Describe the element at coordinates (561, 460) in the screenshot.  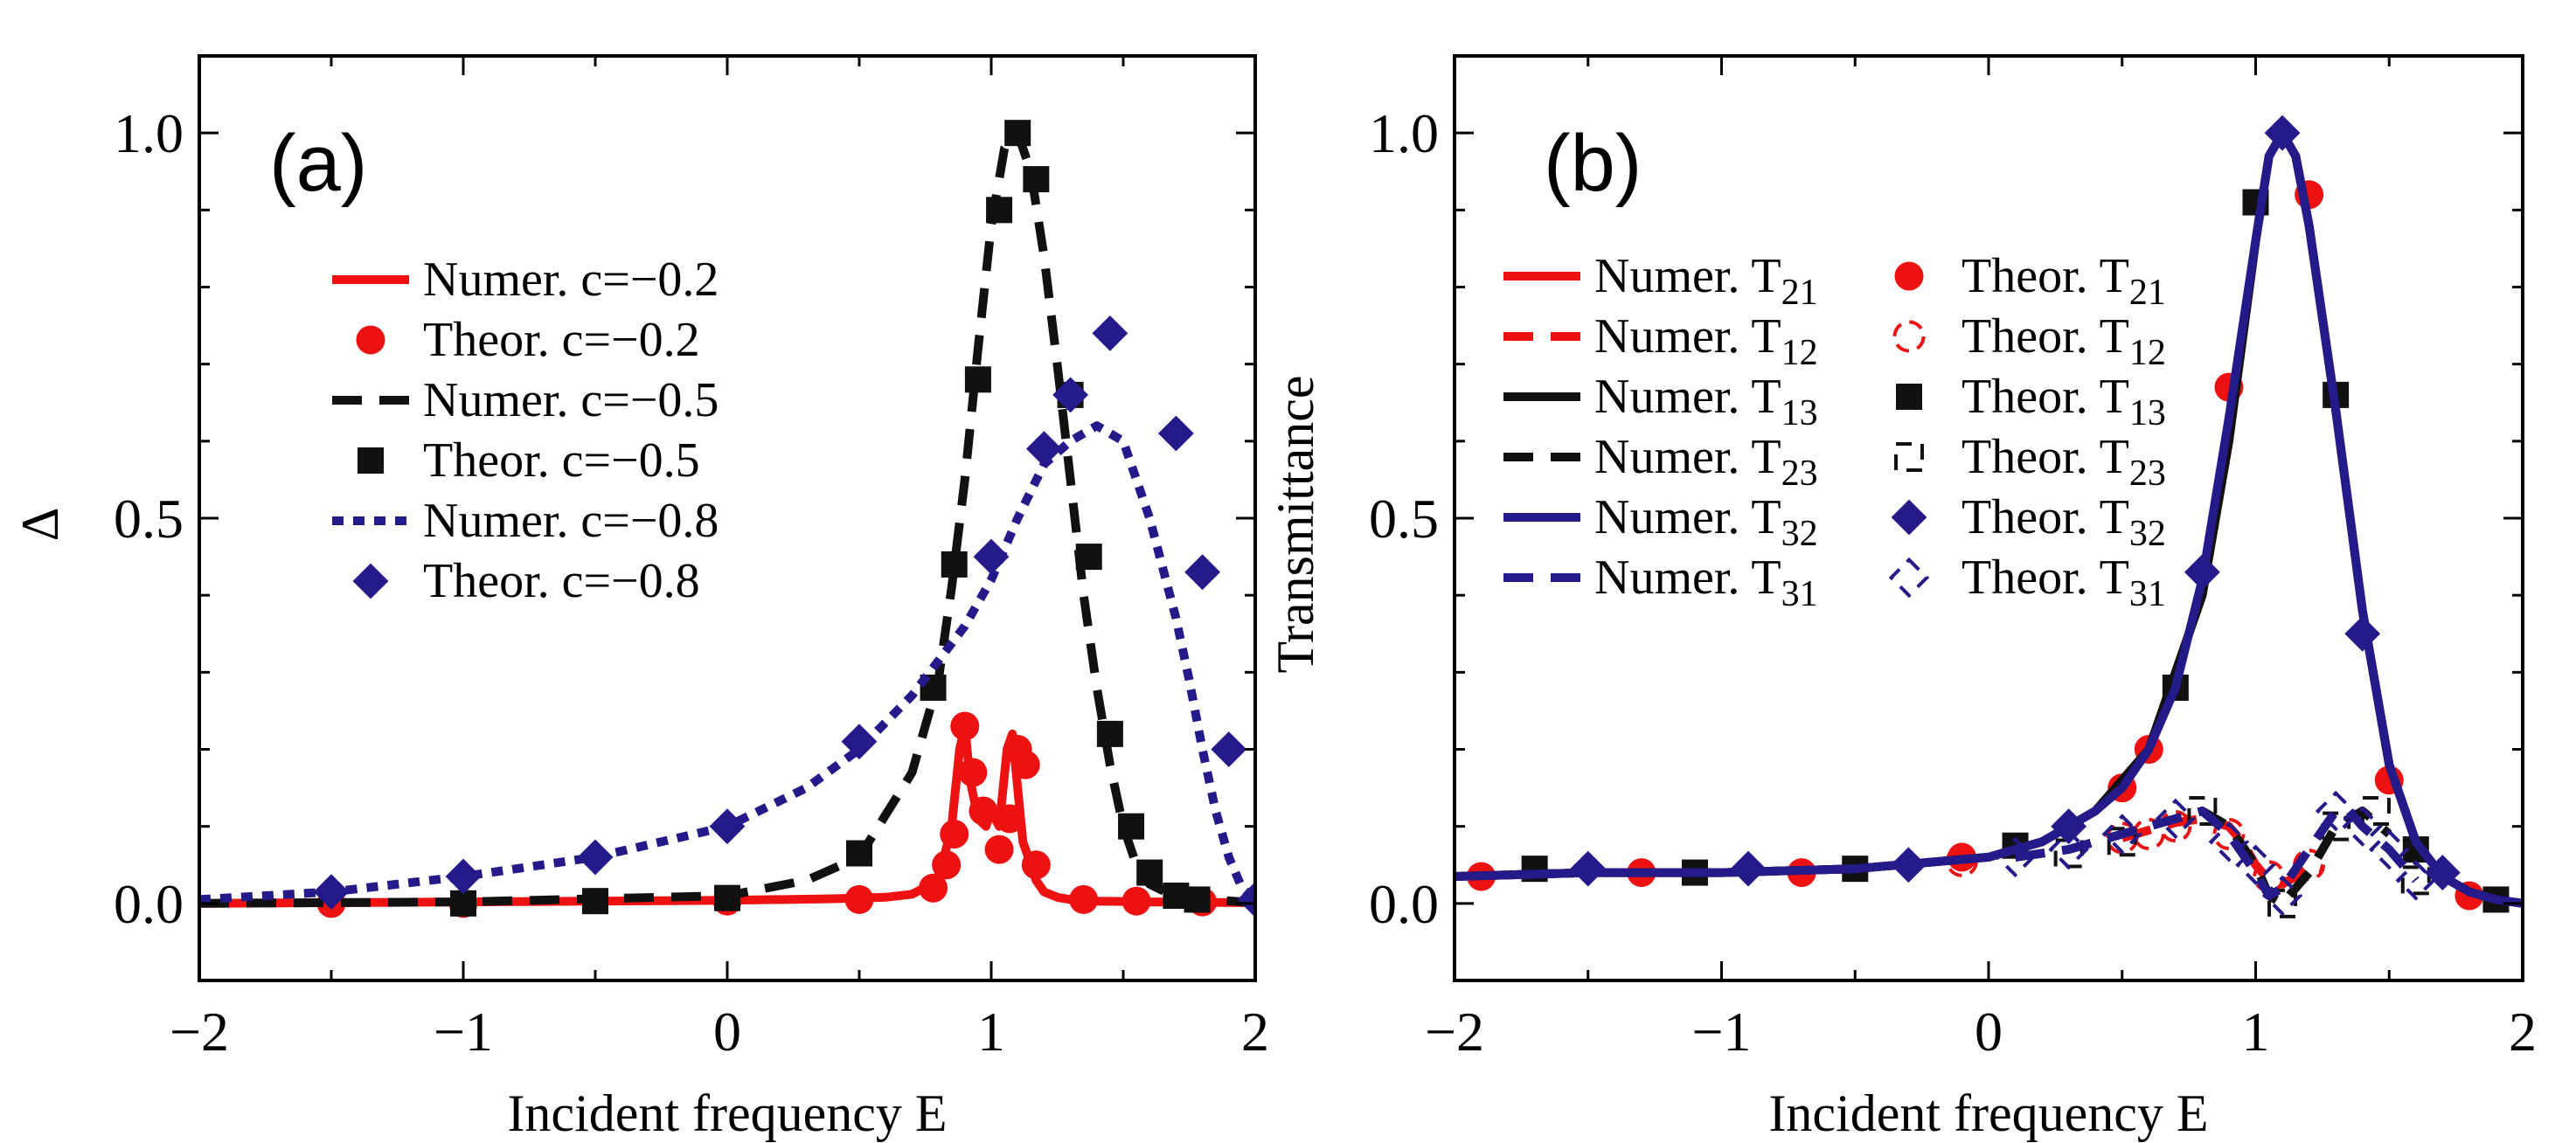
I see `legend-label: Theor. c=−0.5` at that location.